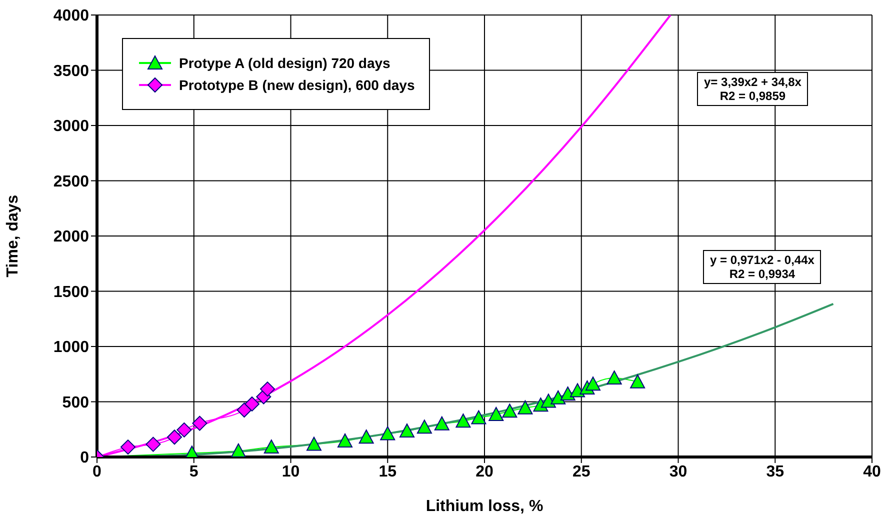 This screenshot has height=519, width=885. I want to click on x-tick-label: 40, so click(872, 471).